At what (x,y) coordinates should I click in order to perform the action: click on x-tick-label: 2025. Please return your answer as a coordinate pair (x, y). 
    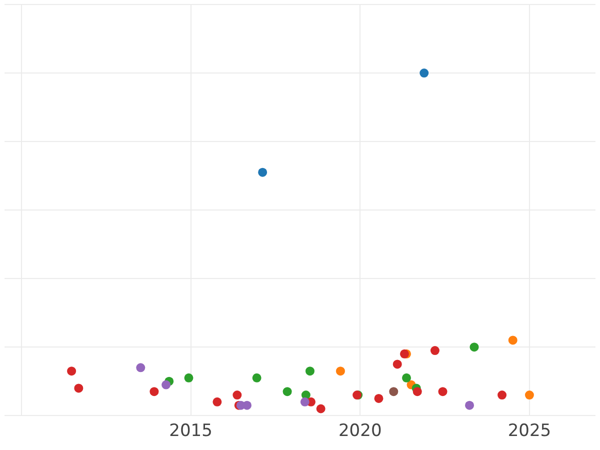
    Looking at the image, I should click on (530, 431).